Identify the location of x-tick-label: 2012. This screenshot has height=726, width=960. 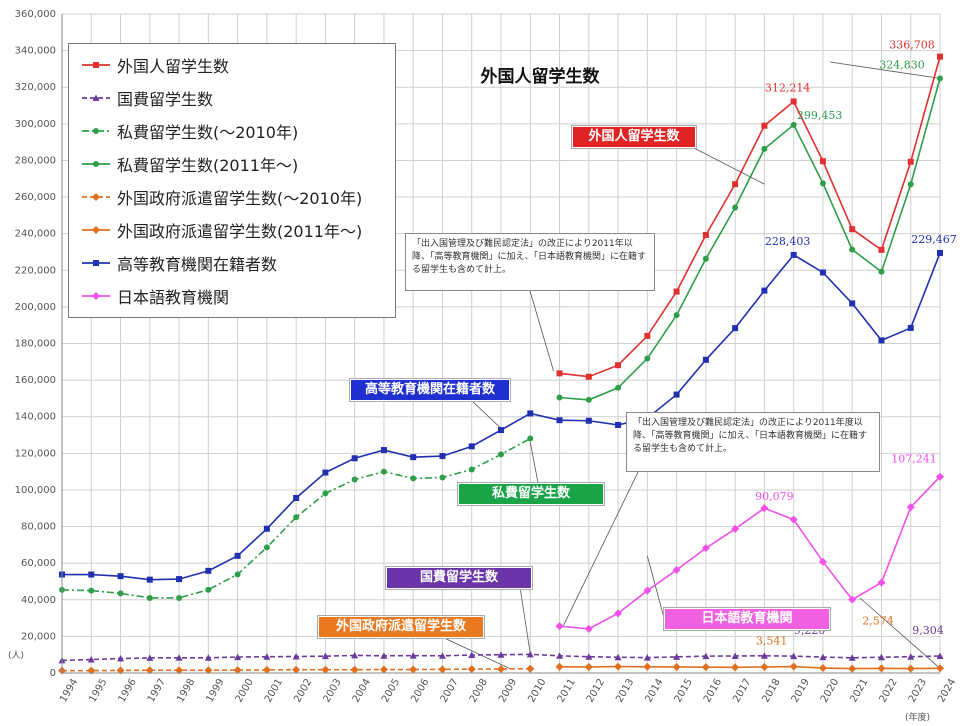
(596, 691).